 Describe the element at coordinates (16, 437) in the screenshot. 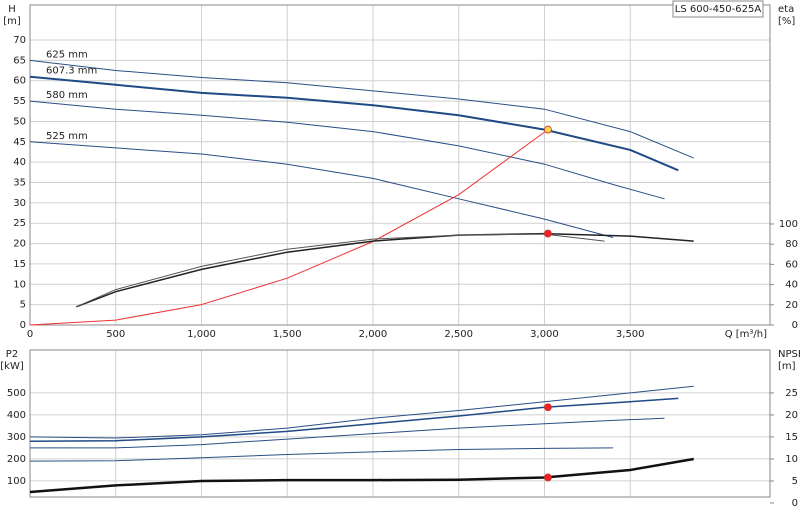

I see `y-tick-label: 300` at that location.